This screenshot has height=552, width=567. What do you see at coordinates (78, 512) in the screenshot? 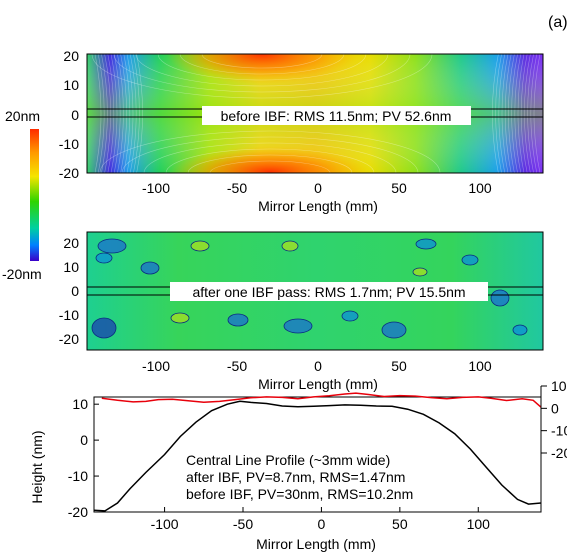
I see `profile-left-tick-label: -20` at bounding box center [78, 512].